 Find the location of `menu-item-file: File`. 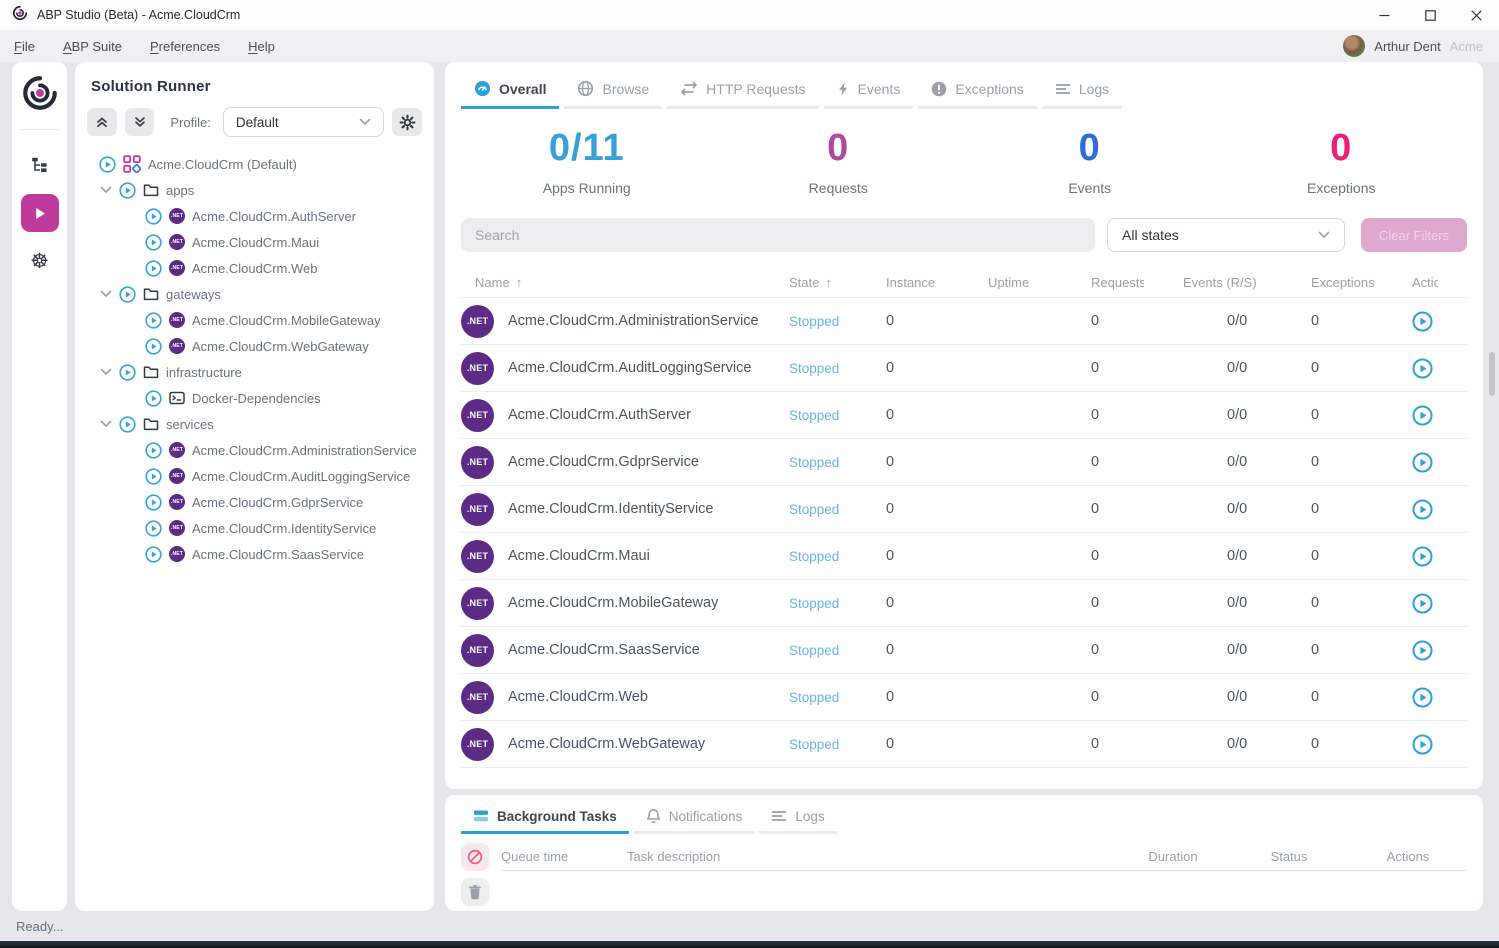

menu-item-file: File is located at coordinates (24, 46).